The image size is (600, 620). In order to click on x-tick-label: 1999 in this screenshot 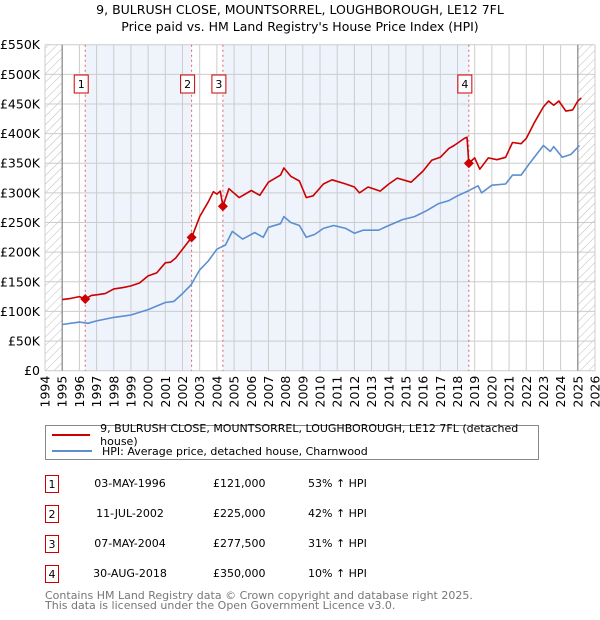, I will do `click(130, 392)`.